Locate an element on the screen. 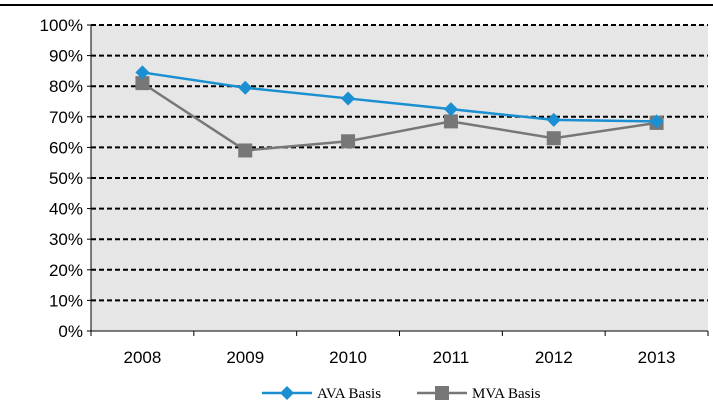 This screenshot has width=713, height=407. series-ava-basis is located at coordinates (399, 97).